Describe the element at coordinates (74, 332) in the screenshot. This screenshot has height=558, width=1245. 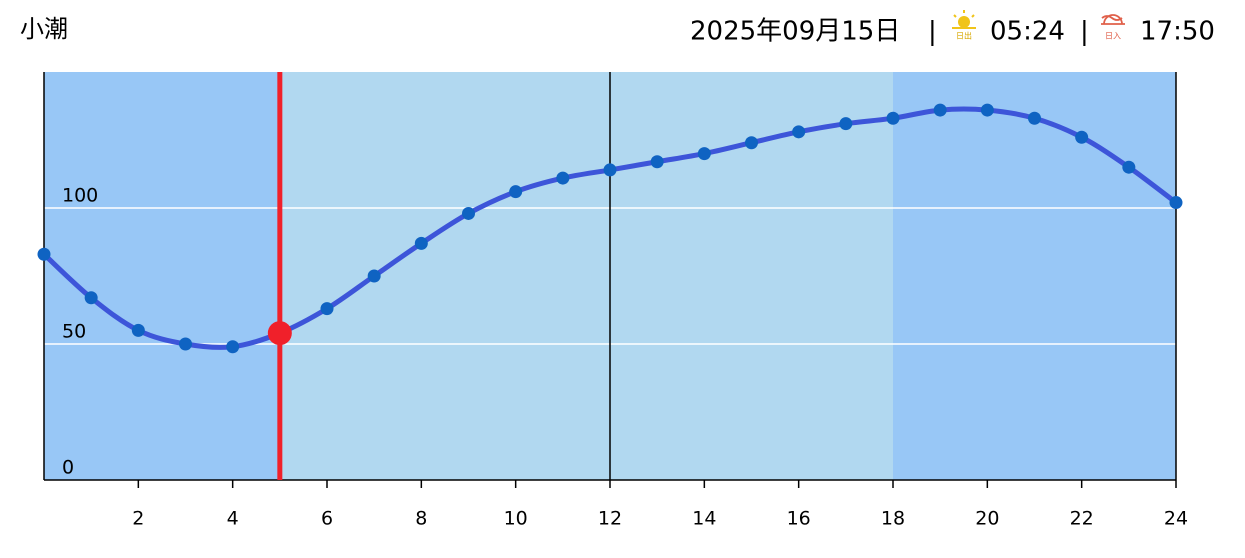
I see `y-tick-label: 50` at that location.